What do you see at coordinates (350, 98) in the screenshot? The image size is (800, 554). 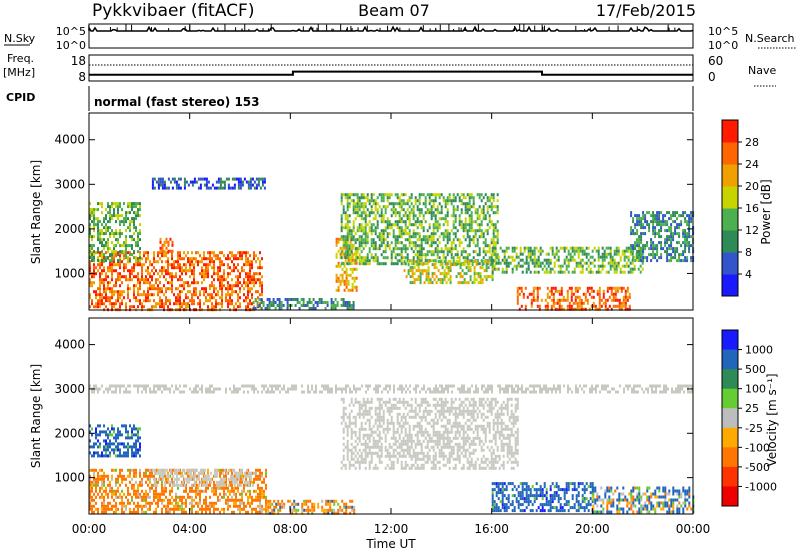 I see `cpid-panel: CPID normal (fast stereo) 153` at bounding box center [350, 98].